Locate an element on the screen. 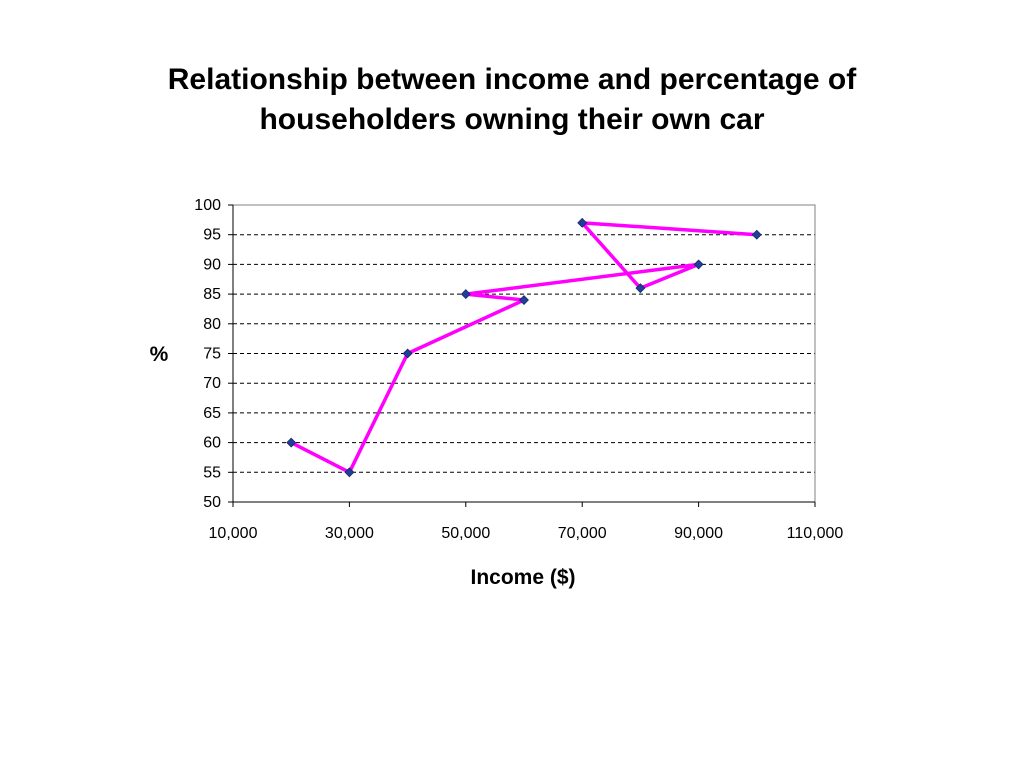 The height and width of the screenshot is (768, 1024). y-tick-label: 100 is located at coordinates (207, 205).